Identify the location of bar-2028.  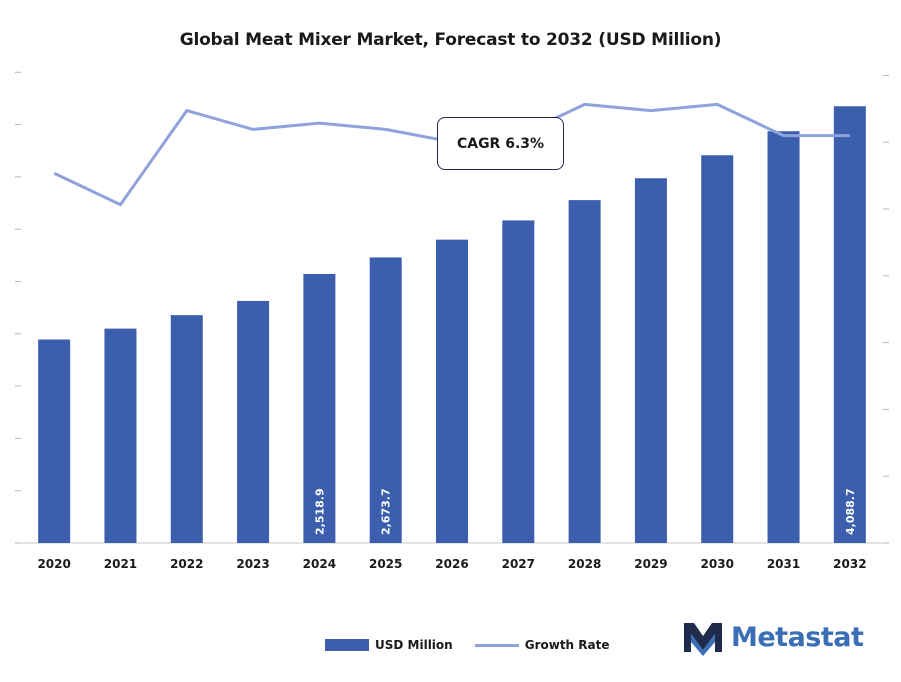
(584, 371).